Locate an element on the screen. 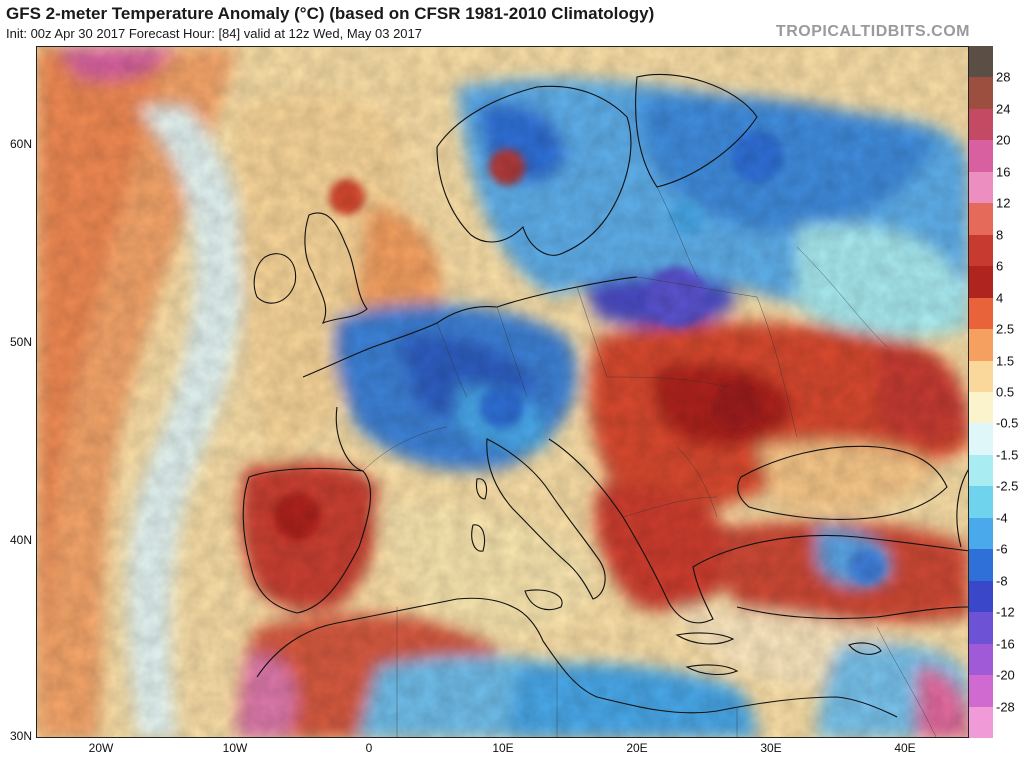 Image resolution: width=1024 pixels, height=757 pixels. lon-label: 10E is located at coordinates (503, 748).